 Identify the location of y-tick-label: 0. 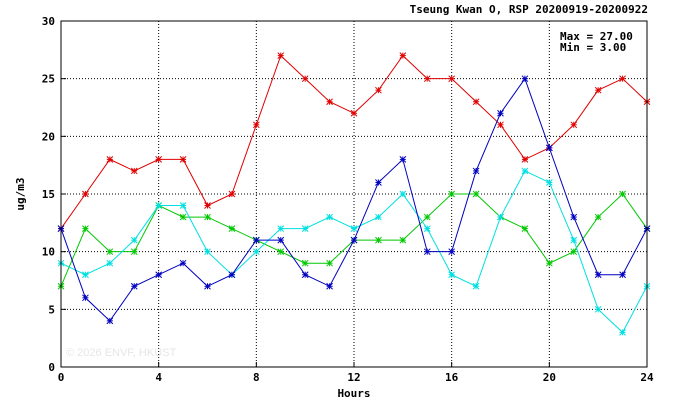
(51, 367).